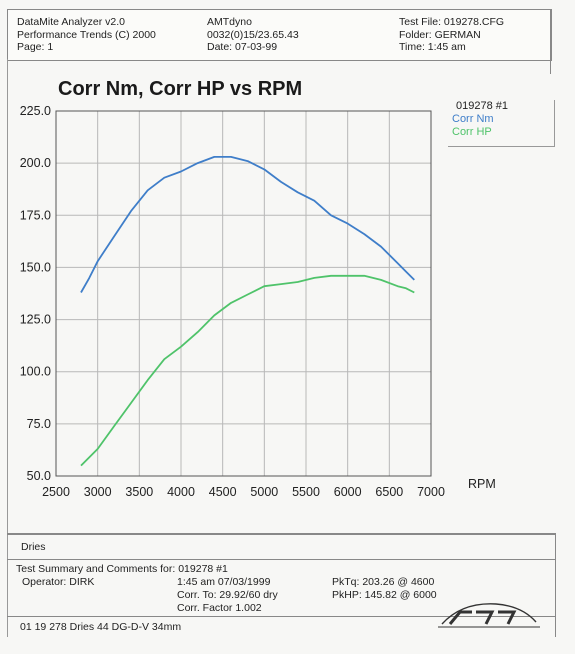 The image size is (575, 654). What do you see at coordinates (139, 492) in the screenshot?
I see `x-tick-label: 3500` at bounding box center [139, 492].